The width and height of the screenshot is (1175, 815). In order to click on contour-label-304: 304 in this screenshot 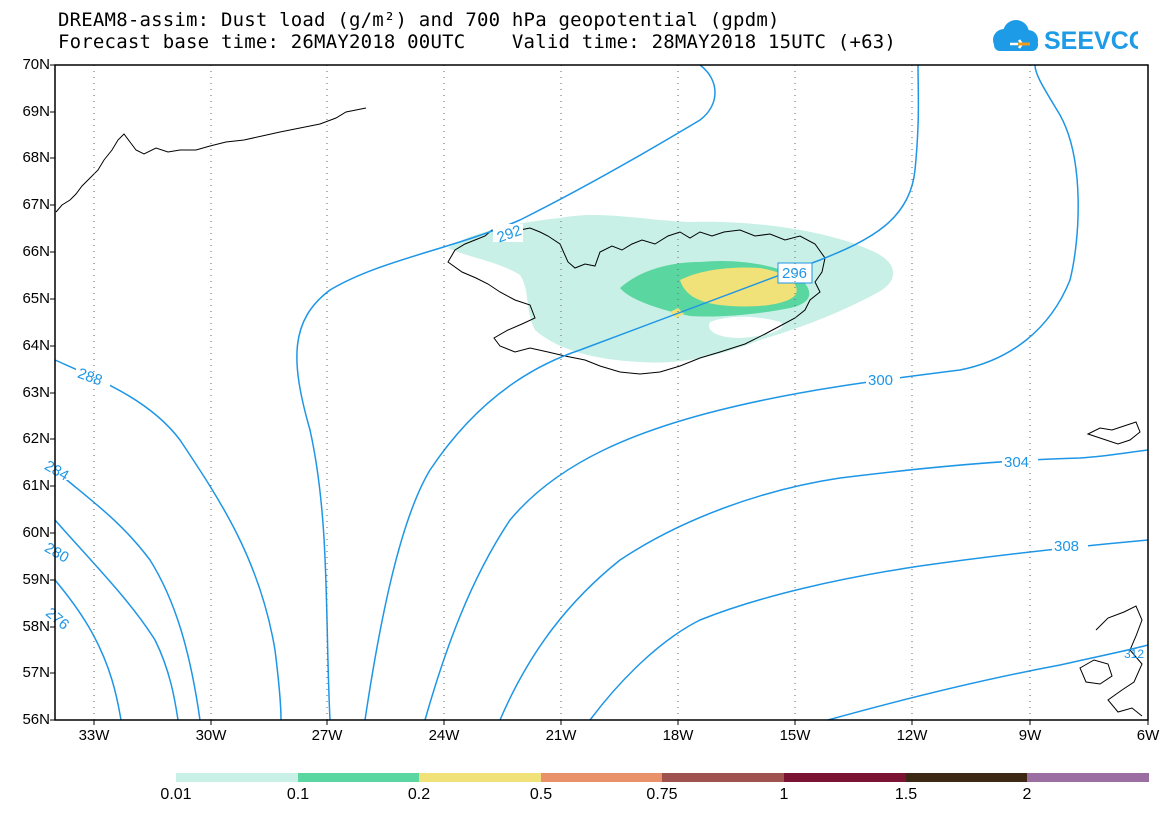, I will do `click(1016, 462)`.